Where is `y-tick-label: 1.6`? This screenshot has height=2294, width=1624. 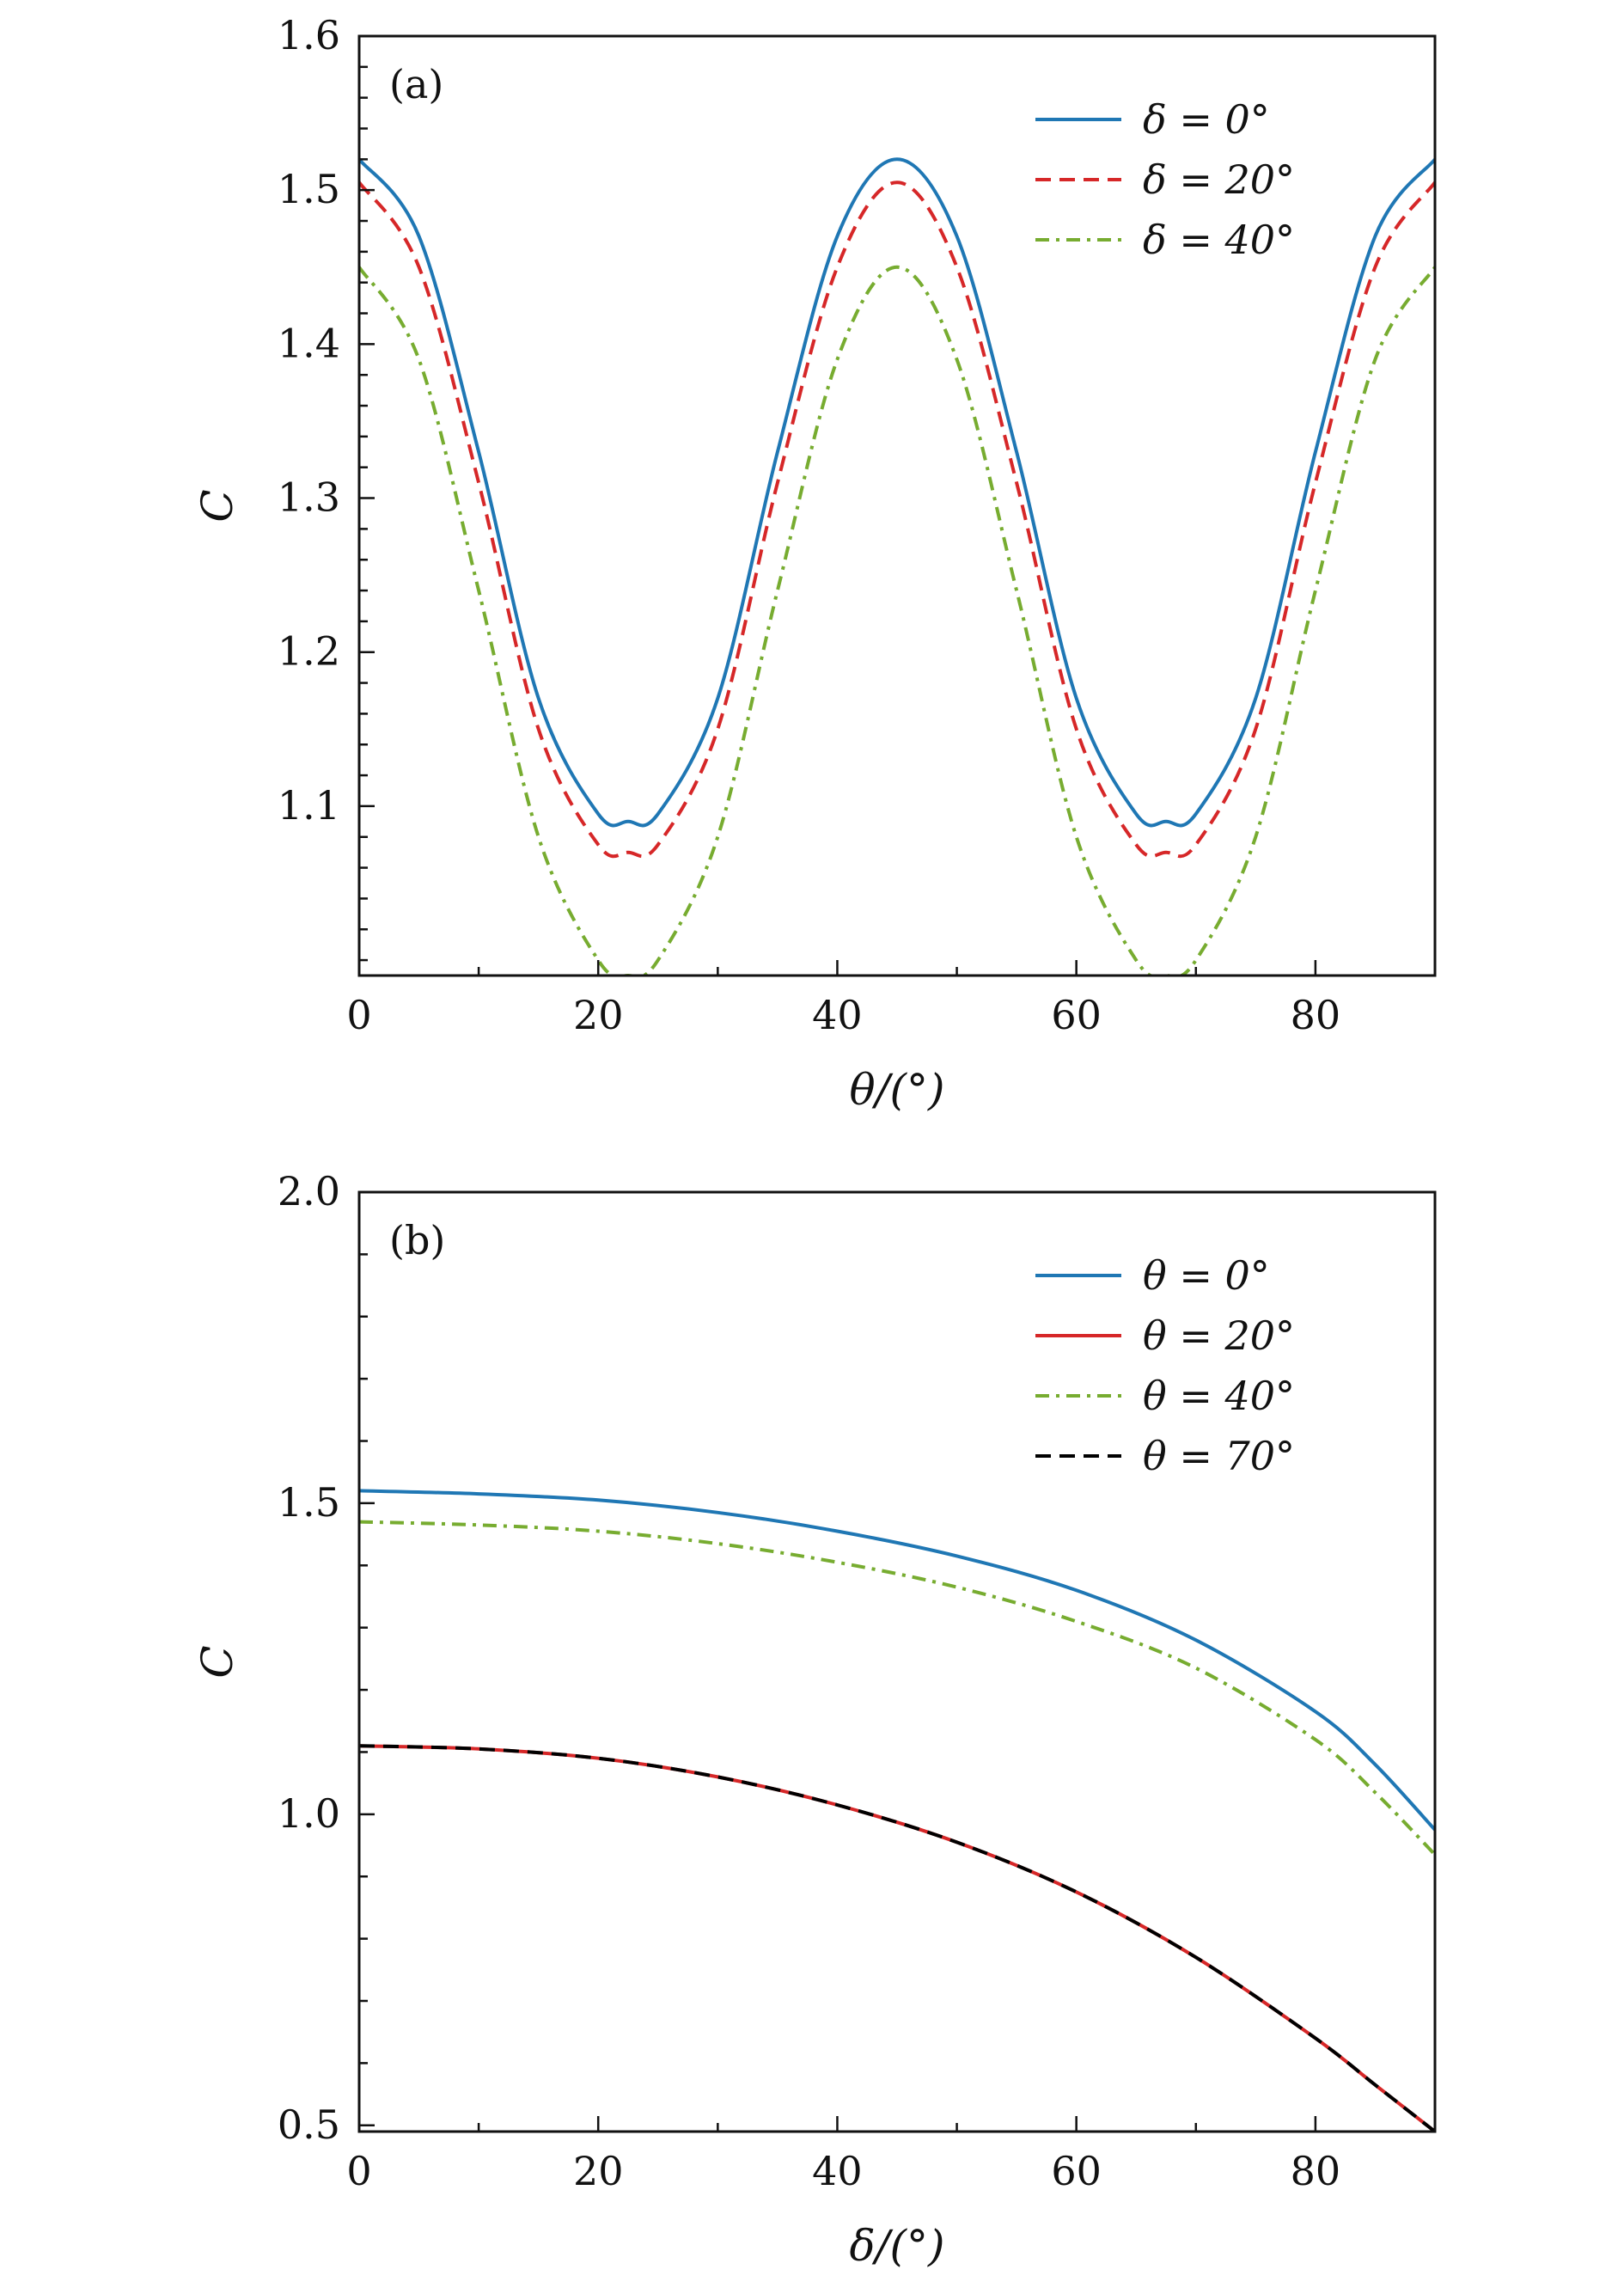
y-tick-label: 1.6 is located at coordinates (309, 35).